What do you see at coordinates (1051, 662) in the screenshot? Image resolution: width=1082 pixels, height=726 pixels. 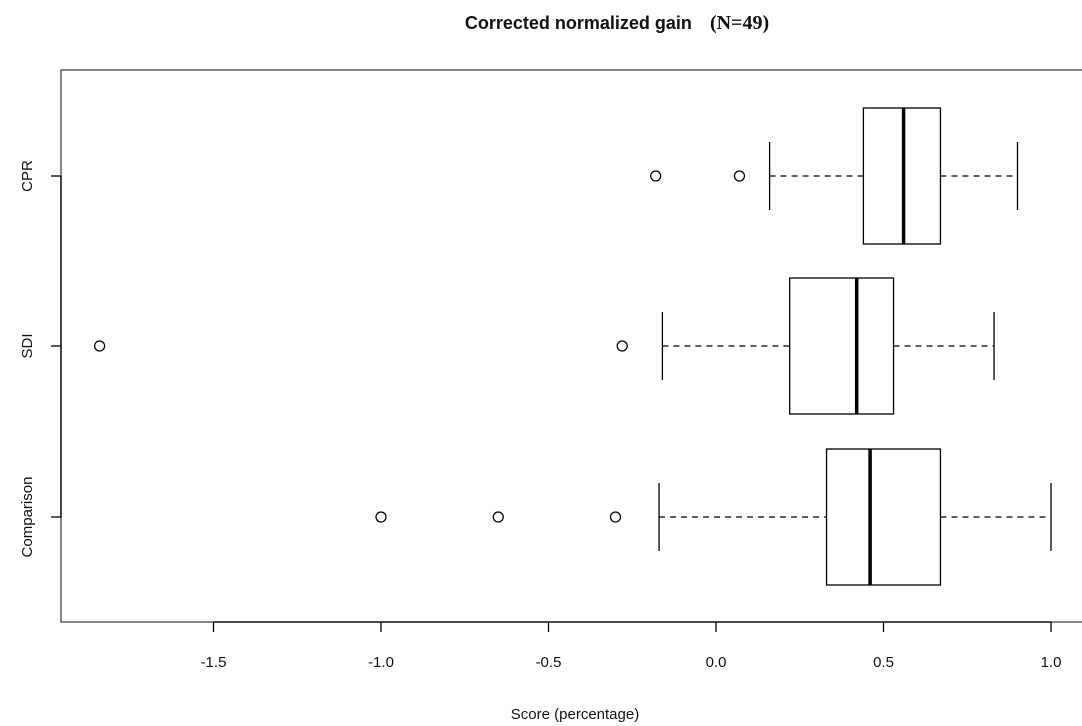 I see `x-tick-label-6: 1.0` at bounding box center [1051, 662].